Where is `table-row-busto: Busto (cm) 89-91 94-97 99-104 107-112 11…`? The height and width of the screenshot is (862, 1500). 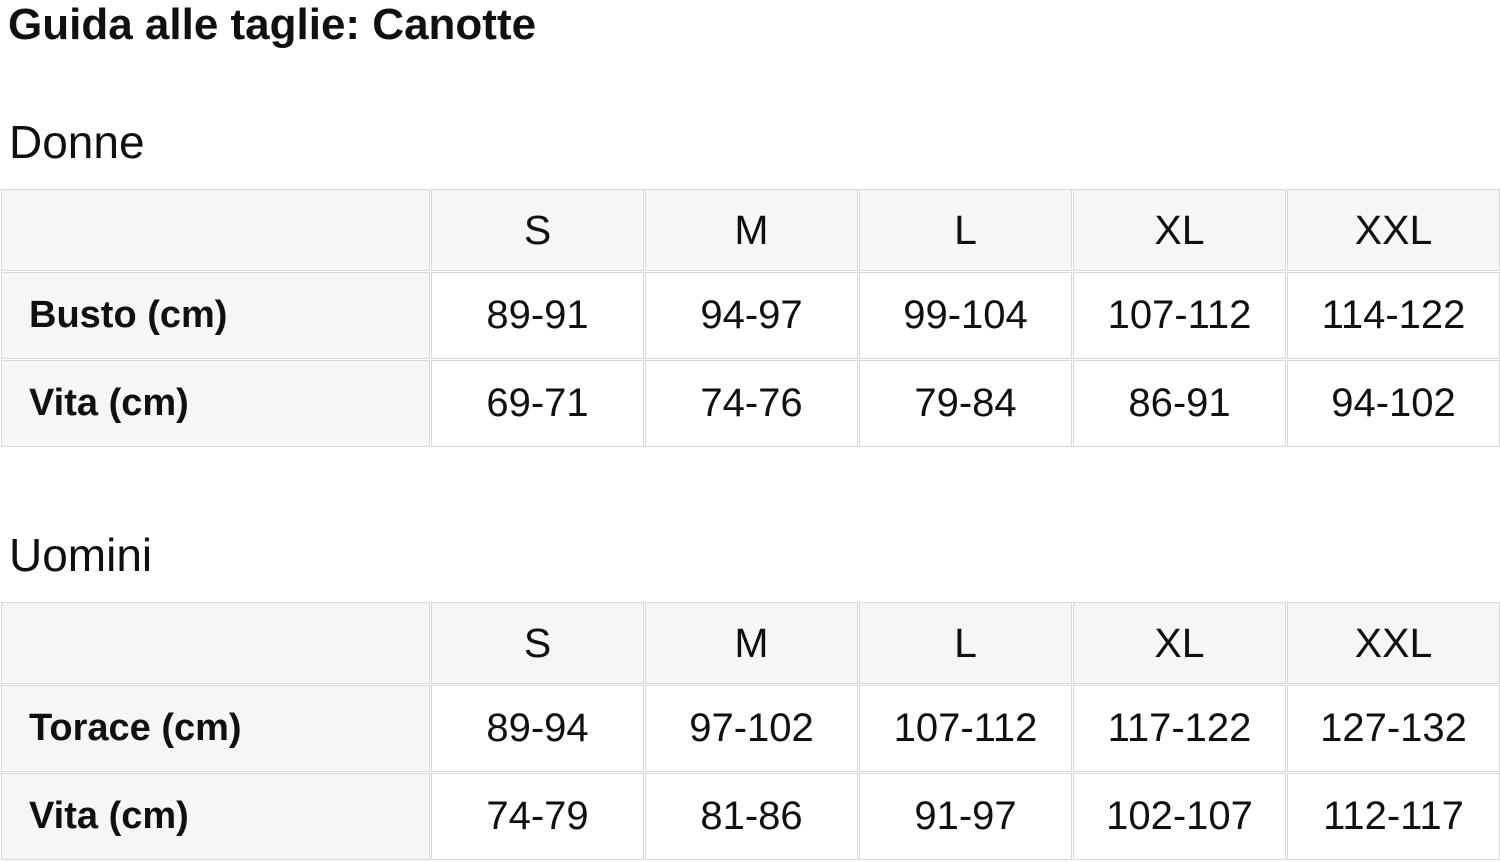 table-row-busto: Busto (cm) 89-91 94-97 99-104 107-112 11… is located at coordinates (750, 315).